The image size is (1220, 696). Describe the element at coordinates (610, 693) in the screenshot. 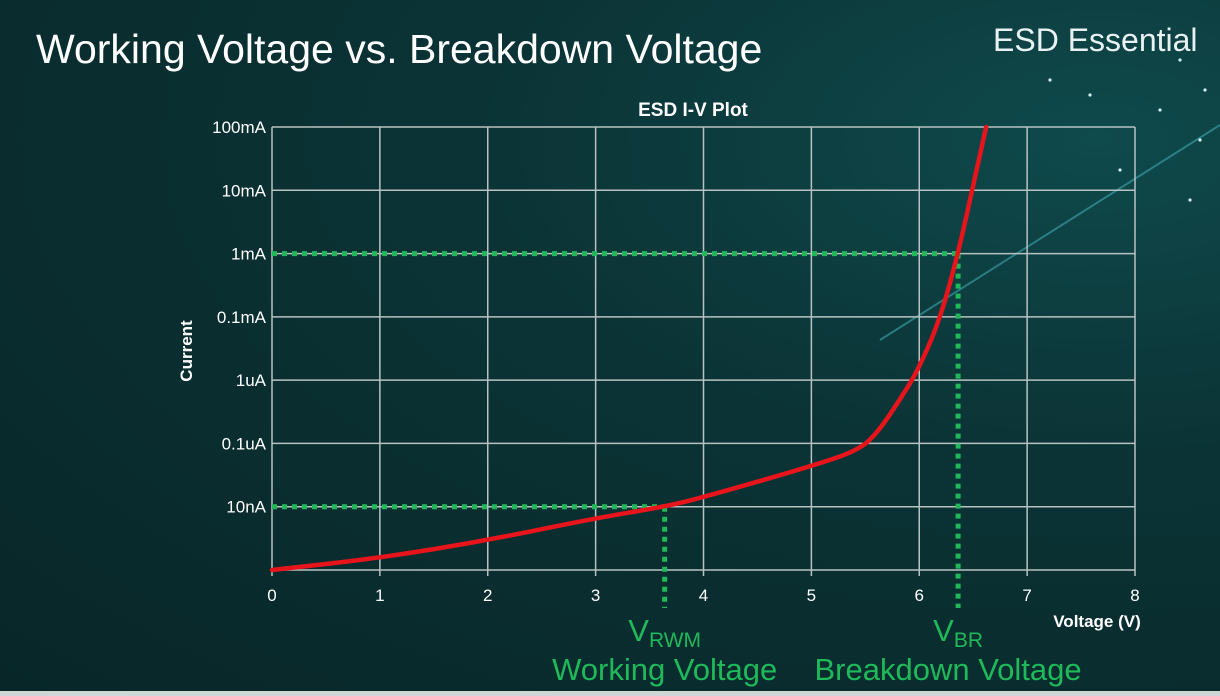

I see `bottom-bar` at that location.